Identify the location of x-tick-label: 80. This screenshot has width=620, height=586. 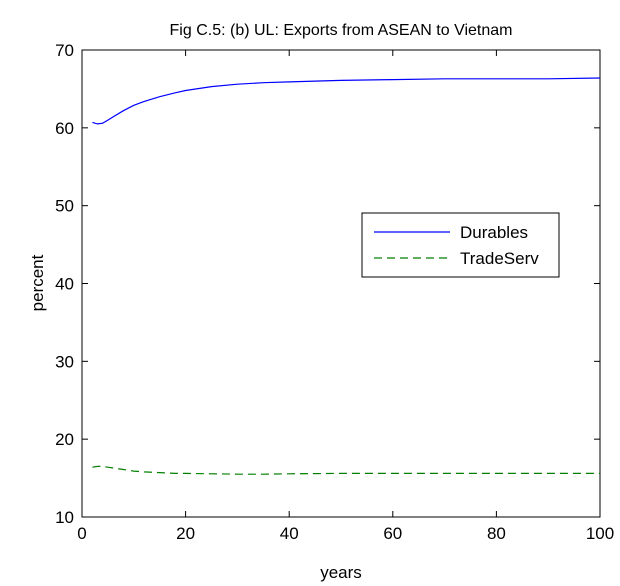
(496, 533).